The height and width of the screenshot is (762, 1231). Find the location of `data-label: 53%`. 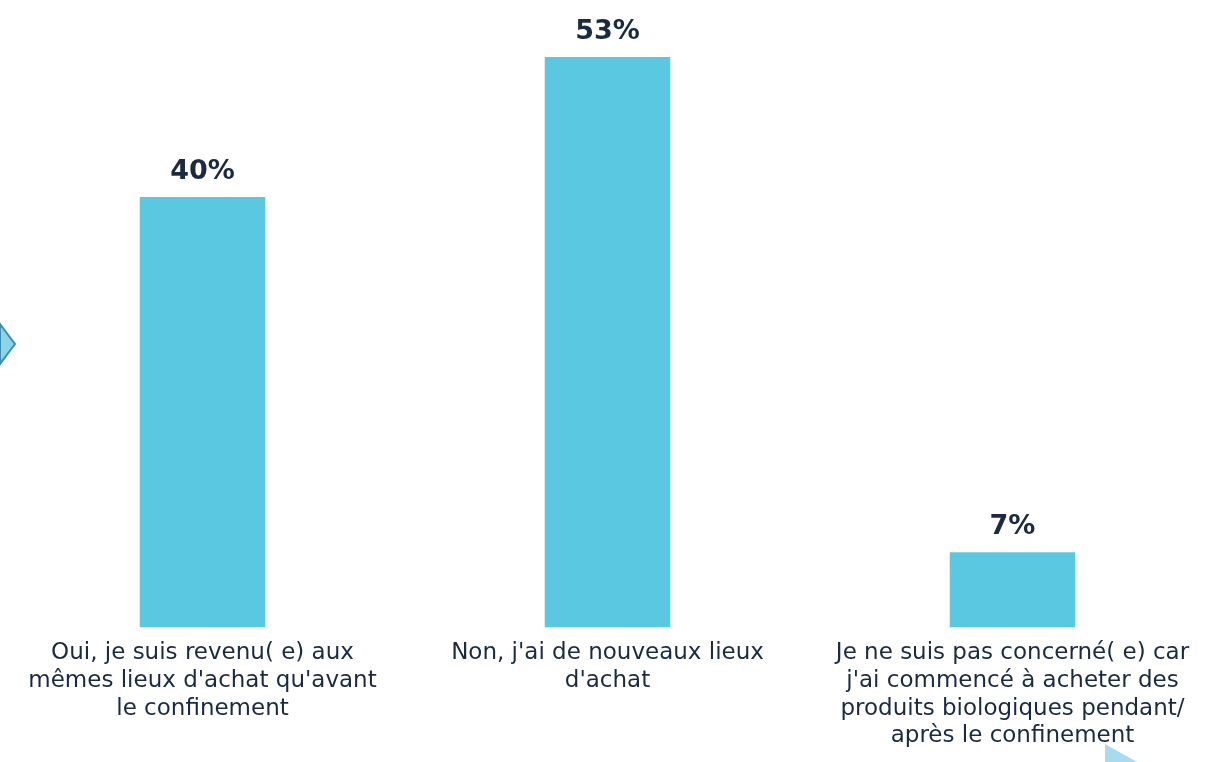

data-label: 53% is located at coordinates (607, 29).